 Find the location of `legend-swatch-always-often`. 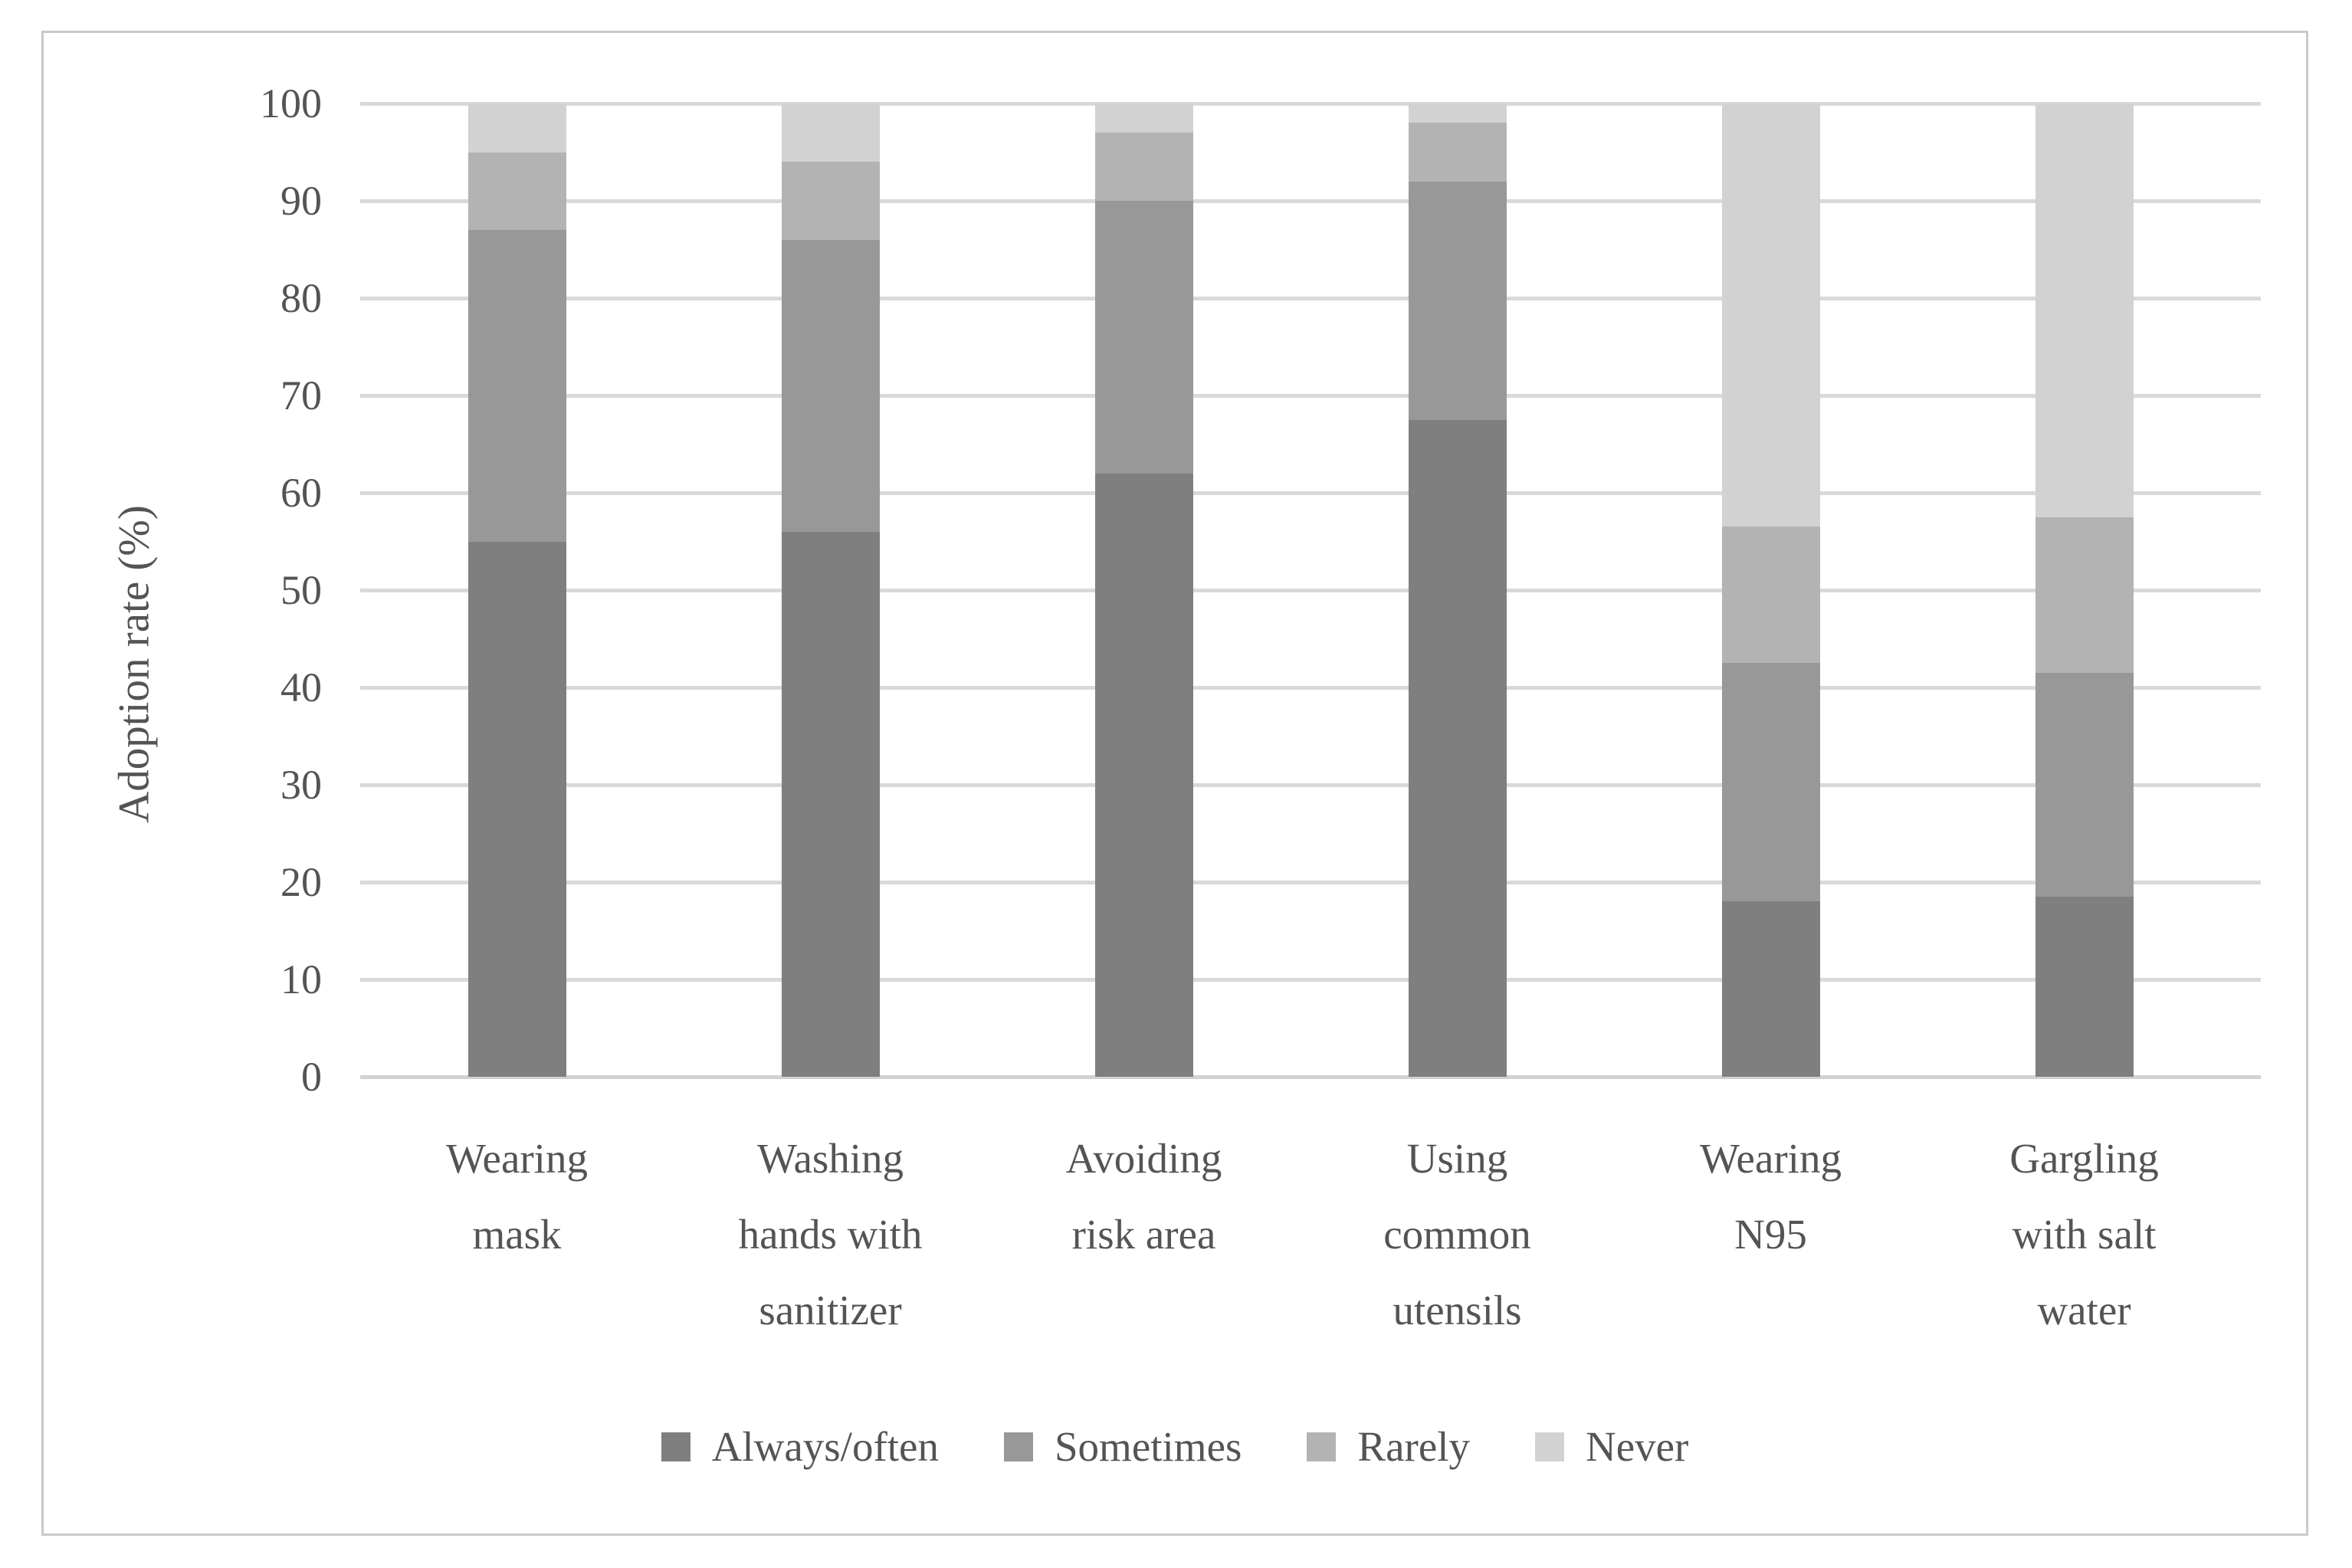

legend-swatch-always-often is located at coordinates (676, 1446).